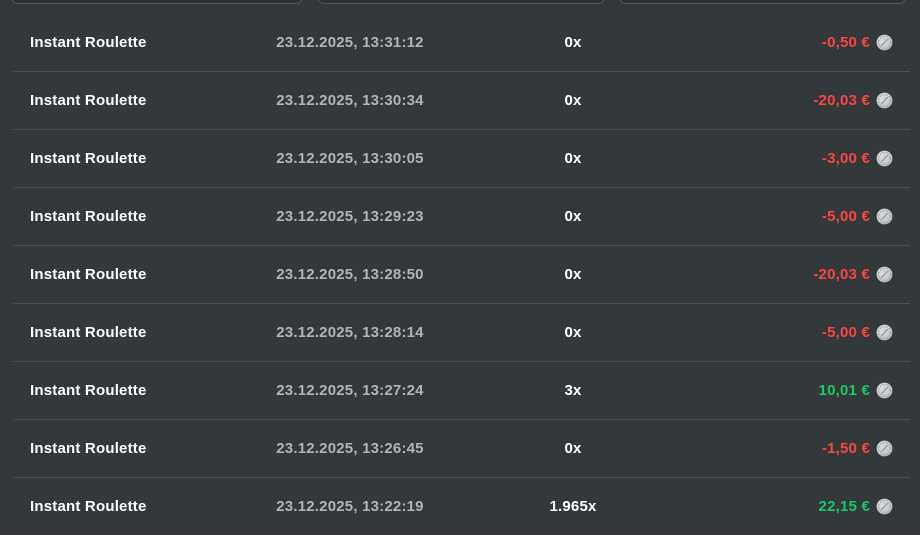  I want to click on game-amount: -0,50 €, so click(857, 42).